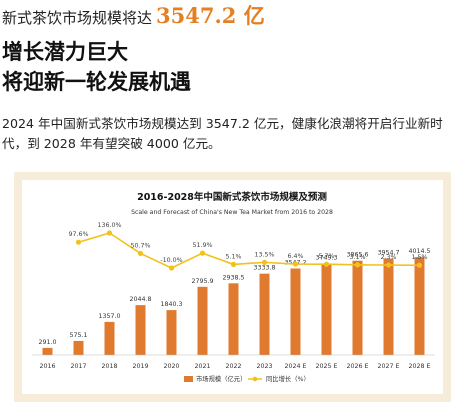 The height and width of the screenshot is (409, 465). Describe the element at coordinates (109, 225) in the screenshot. I see `growth-value-label: 136.0%` at that location.